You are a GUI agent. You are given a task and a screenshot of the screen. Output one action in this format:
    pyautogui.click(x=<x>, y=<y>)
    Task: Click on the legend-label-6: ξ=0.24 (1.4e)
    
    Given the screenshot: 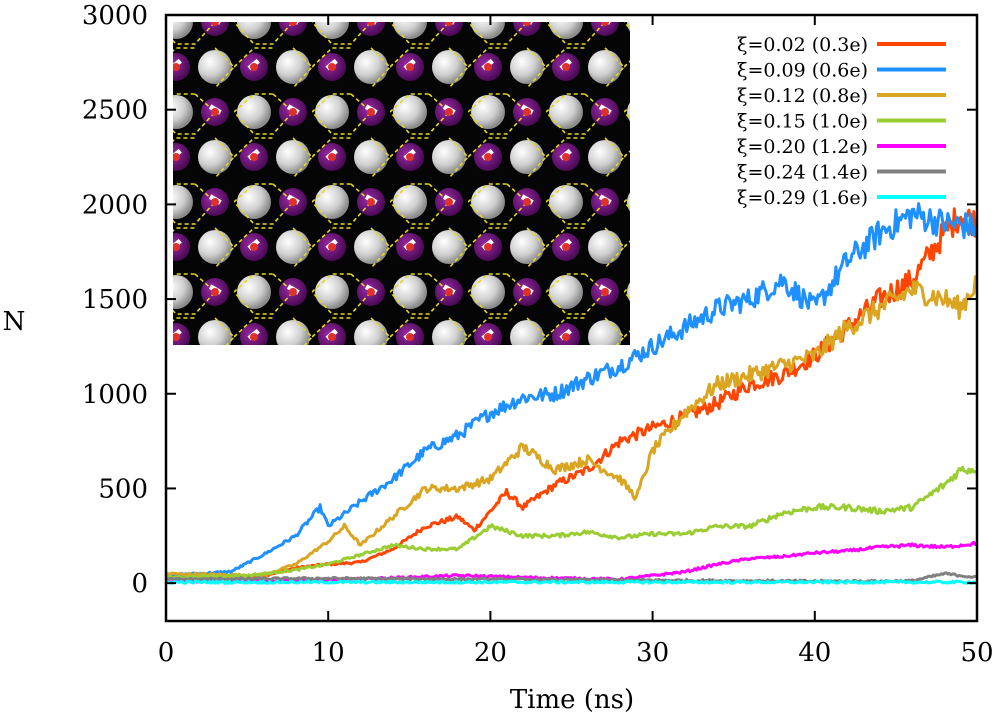 What is the action you would take?
    pyautogui.click(x=802, y=173)
    